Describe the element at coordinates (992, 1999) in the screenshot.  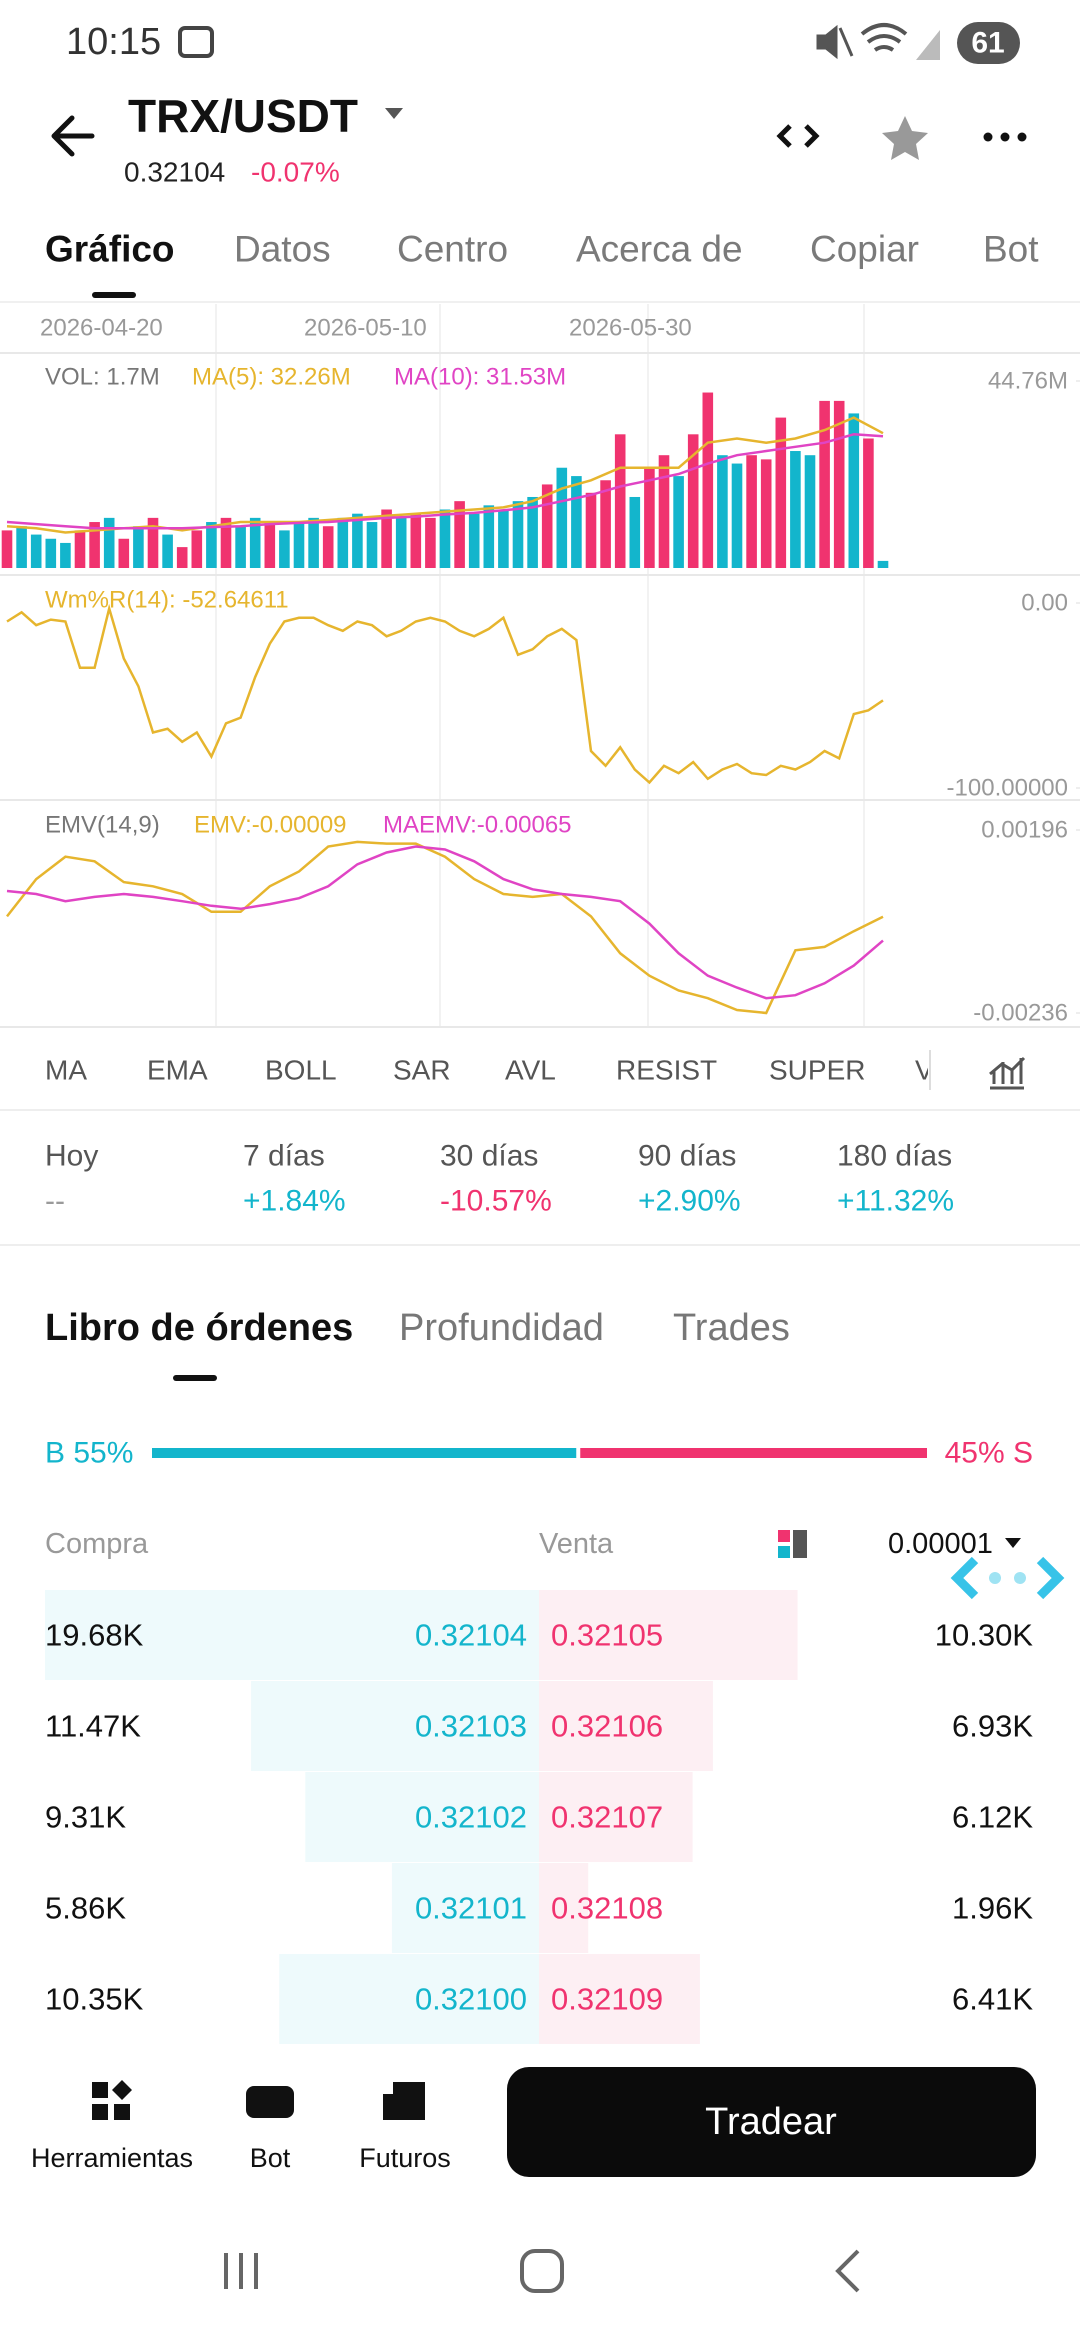
I see `sell-qty: 6.41K` at that location.